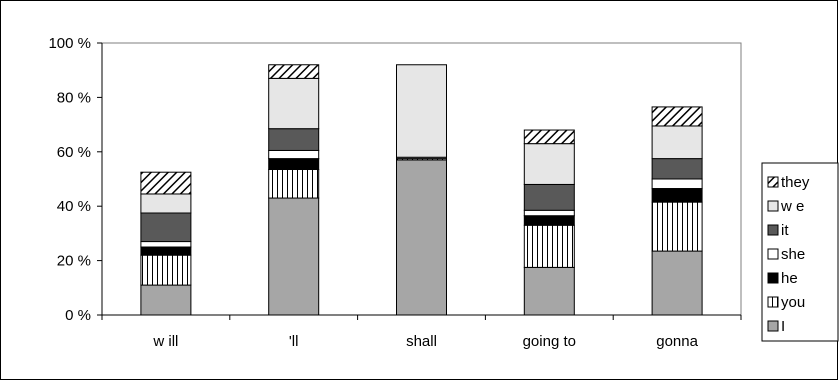 The image size is (839, 381). I want to click on y-tick-label: 40 %, so click(74, 206).